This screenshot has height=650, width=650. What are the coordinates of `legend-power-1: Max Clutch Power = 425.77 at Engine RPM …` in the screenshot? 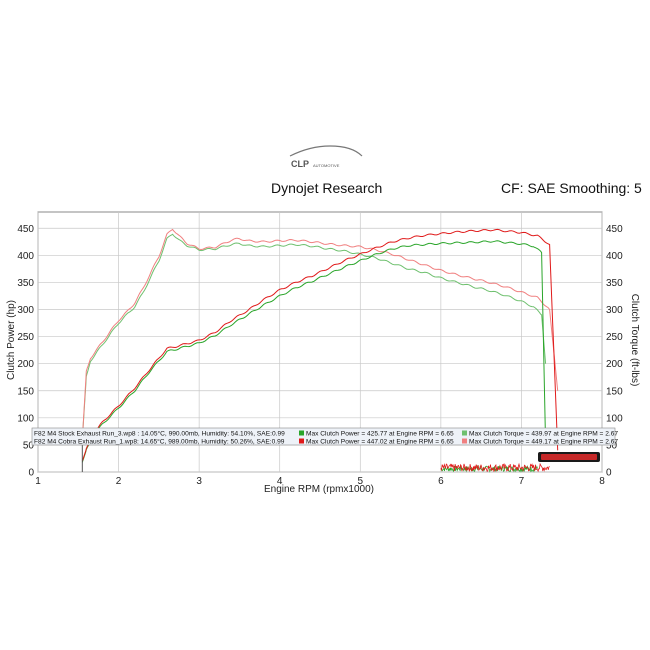 It's located at (380, 434).